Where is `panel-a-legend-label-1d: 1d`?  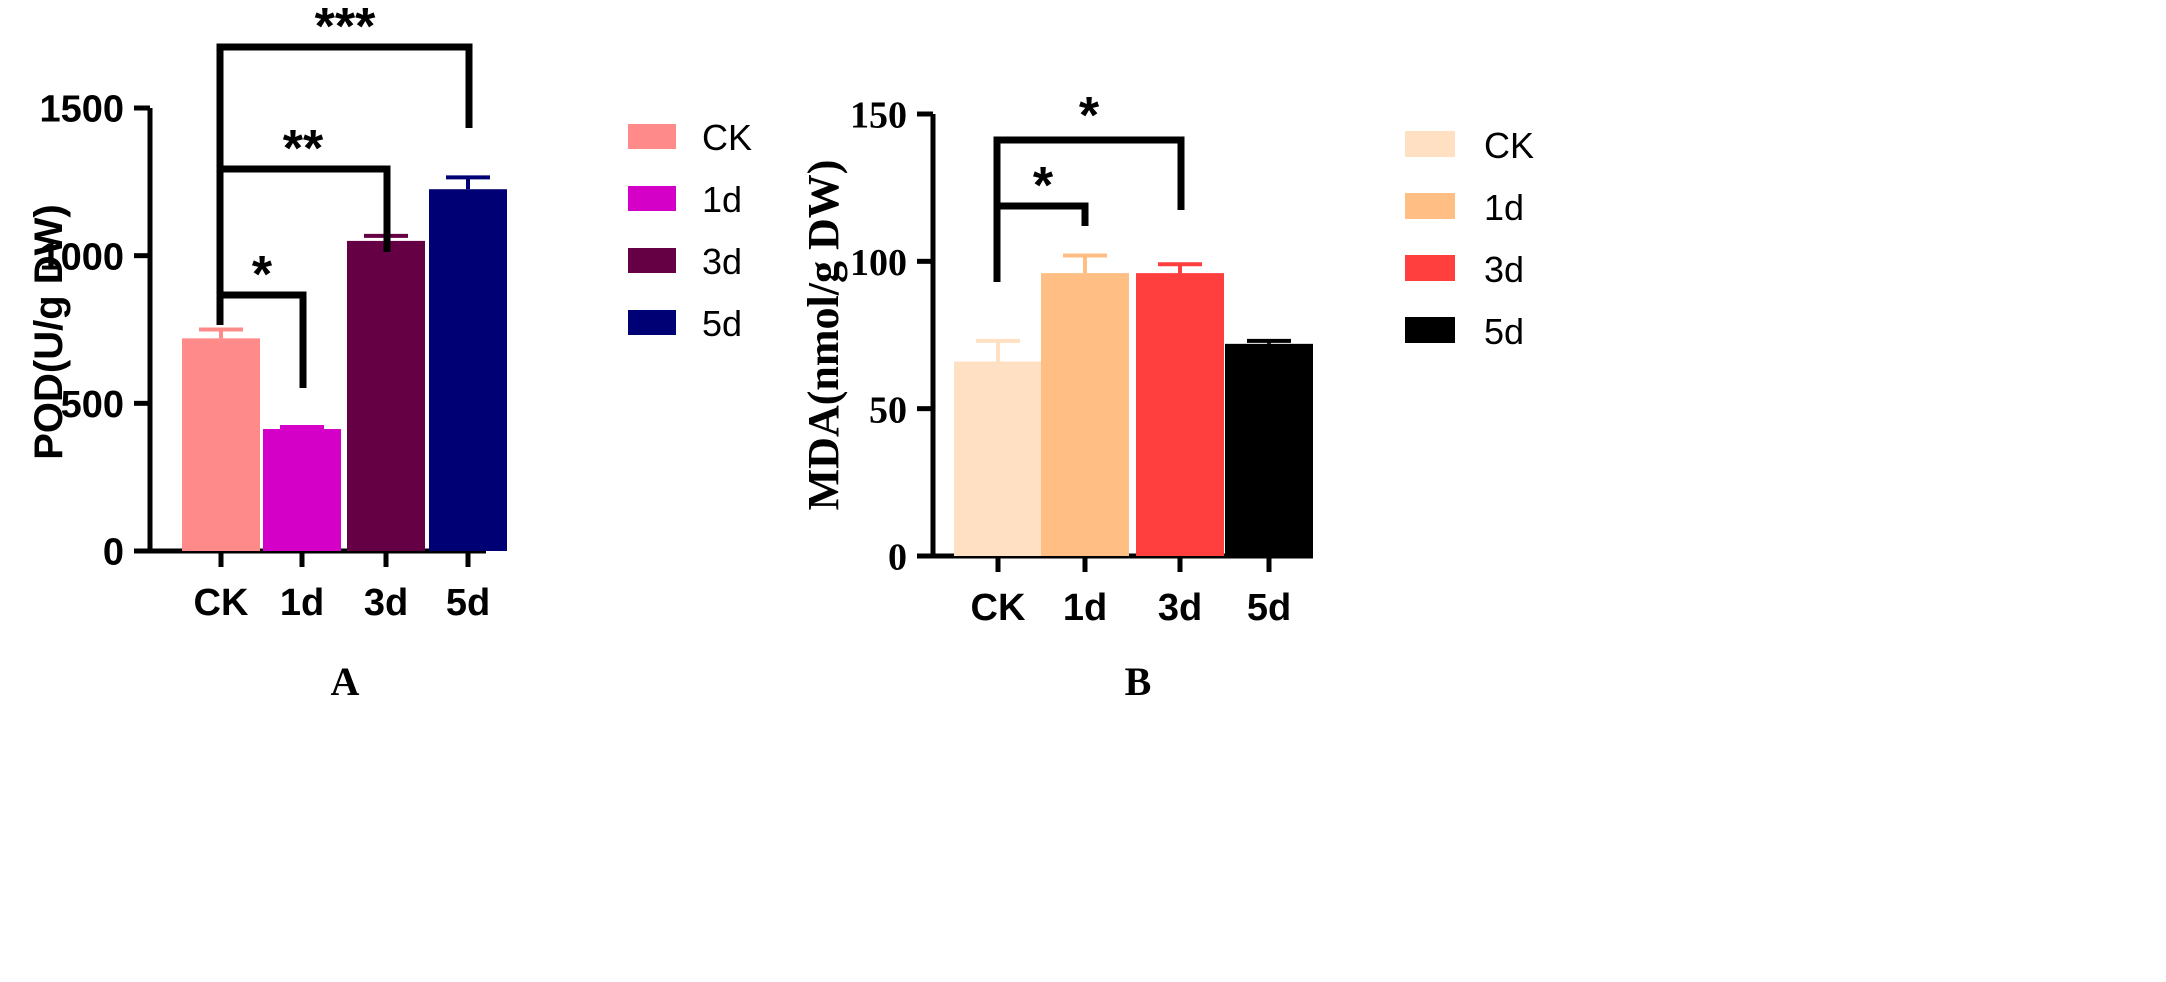
panel-a-legend-label-1d: 1d is located at coordinates (722, 199).